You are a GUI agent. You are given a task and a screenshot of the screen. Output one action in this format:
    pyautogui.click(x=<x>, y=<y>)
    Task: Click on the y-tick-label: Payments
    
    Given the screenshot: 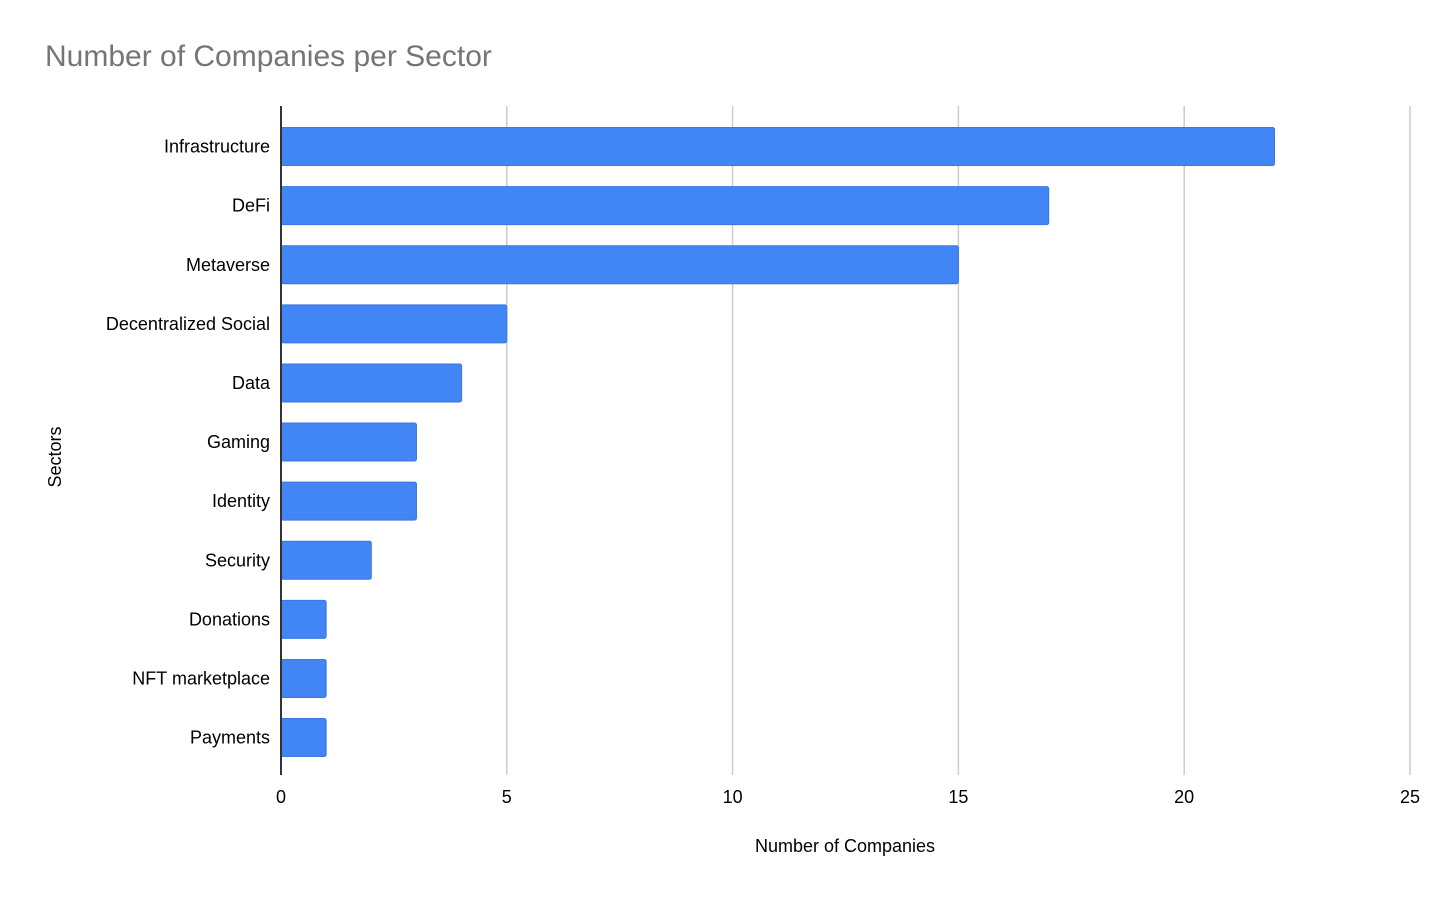 What is the action you would take?
    pyautogui.click(x=230, y=738)
    